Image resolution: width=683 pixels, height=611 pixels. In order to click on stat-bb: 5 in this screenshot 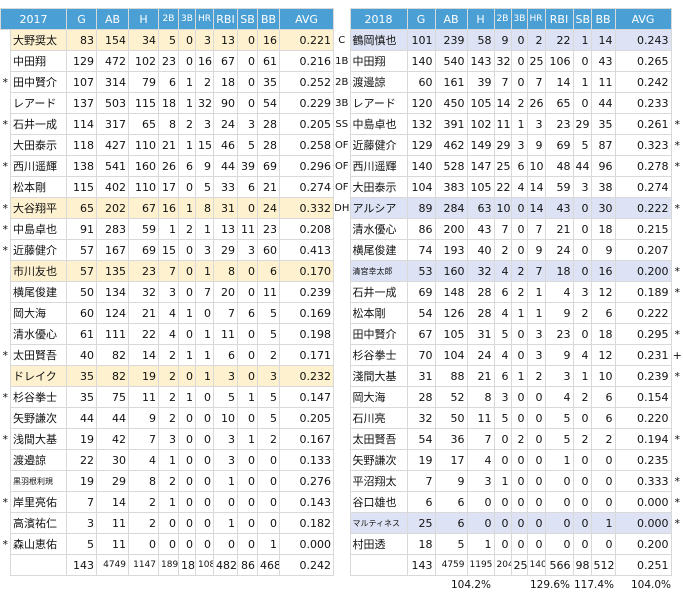, I will do `click(268, 397)`.